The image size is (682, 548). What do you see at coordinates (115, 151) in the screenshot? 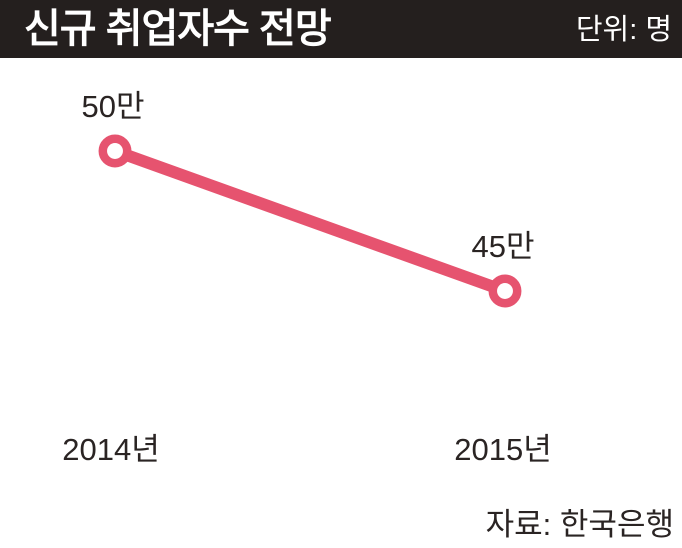
I see `data-point-marker-2014` at bounding box center [115, 151].